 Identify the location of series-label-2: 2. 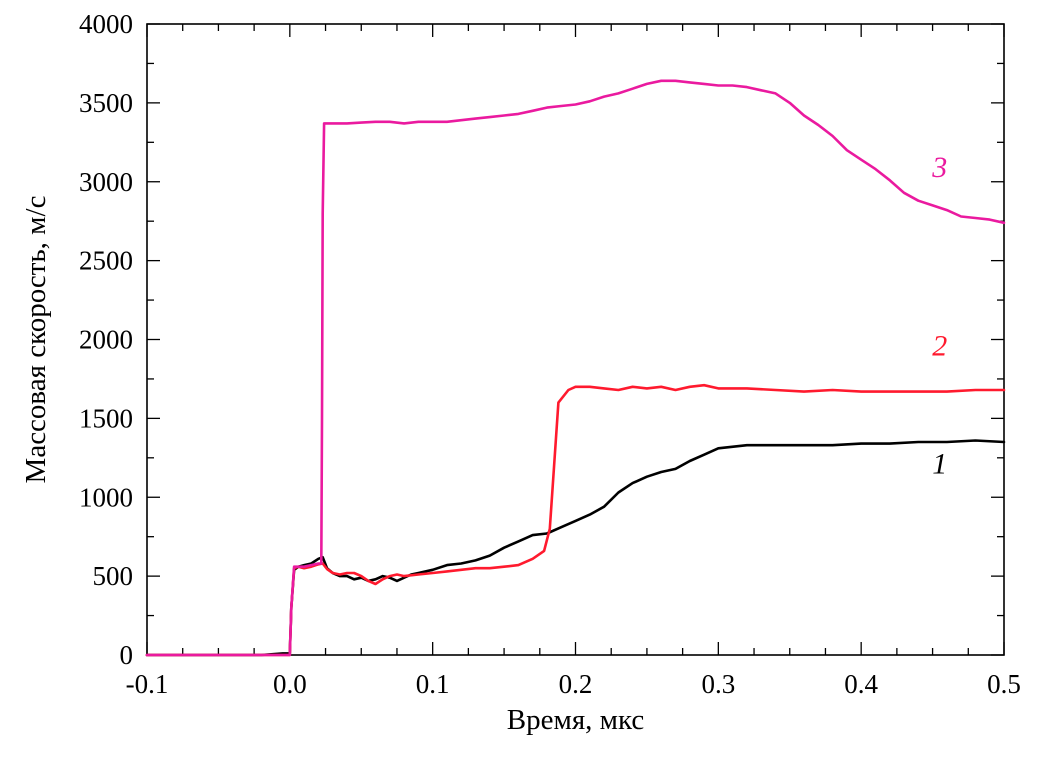
(939, 345).